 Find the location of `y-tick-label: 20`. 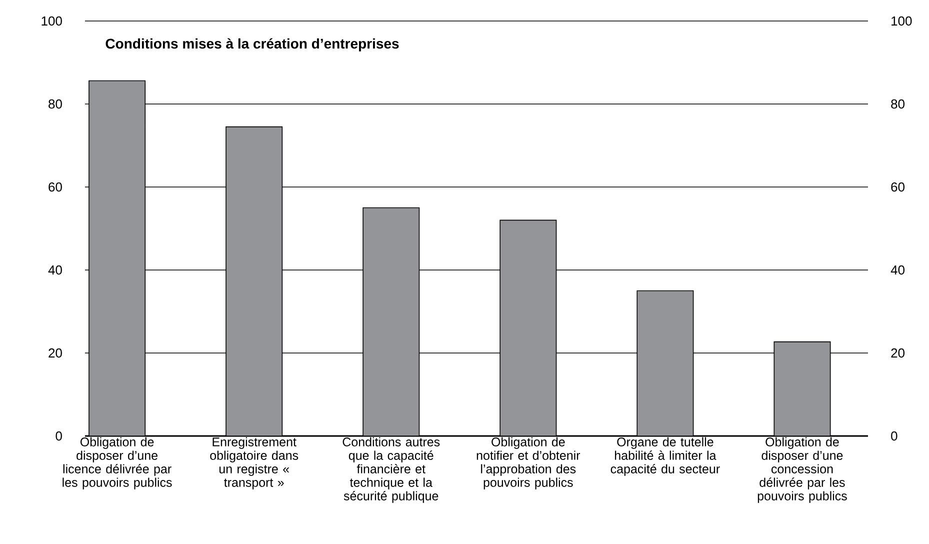

y-tick-label: 20 is located at coordinates (55, 353).